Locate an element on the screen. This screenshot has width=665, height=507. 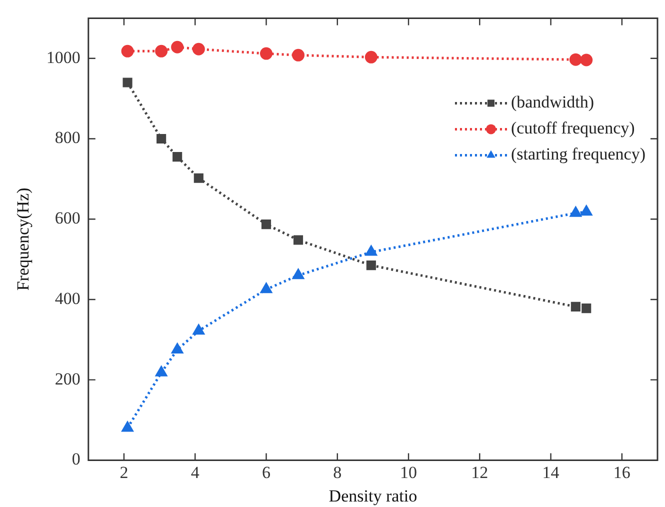
y-tick-label: 1000 is located at coordinates (63, 57).